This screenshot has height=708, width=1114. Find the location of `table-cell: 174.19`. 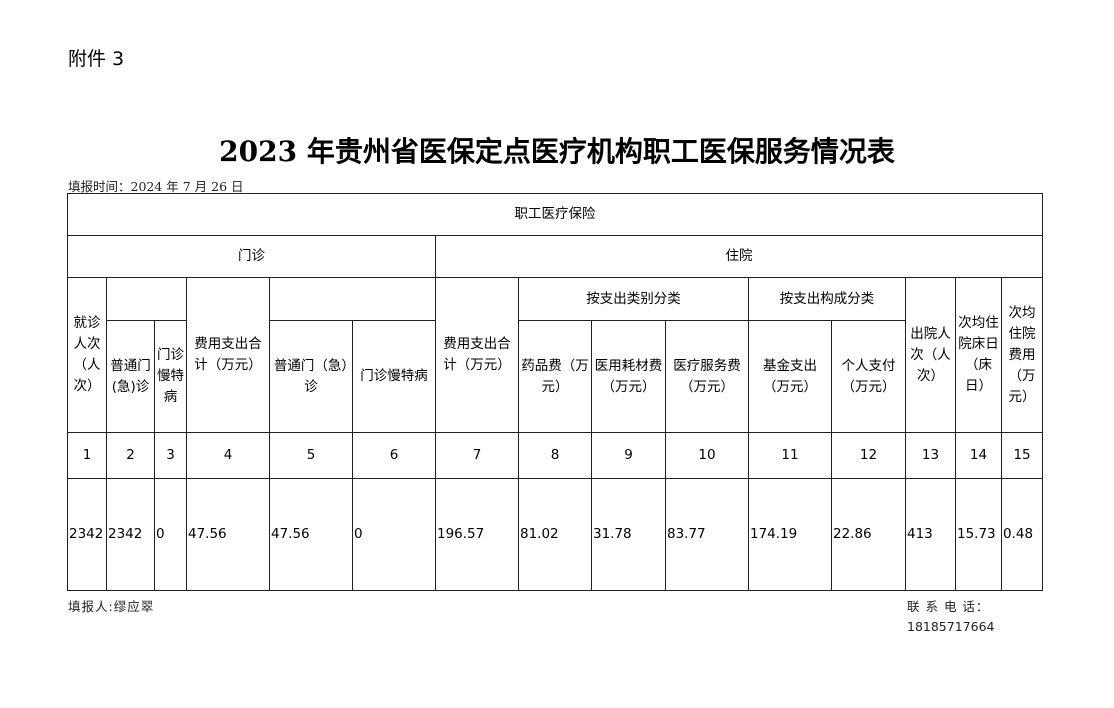

table-cell: 174.19 is located at coordinates (790, 534).